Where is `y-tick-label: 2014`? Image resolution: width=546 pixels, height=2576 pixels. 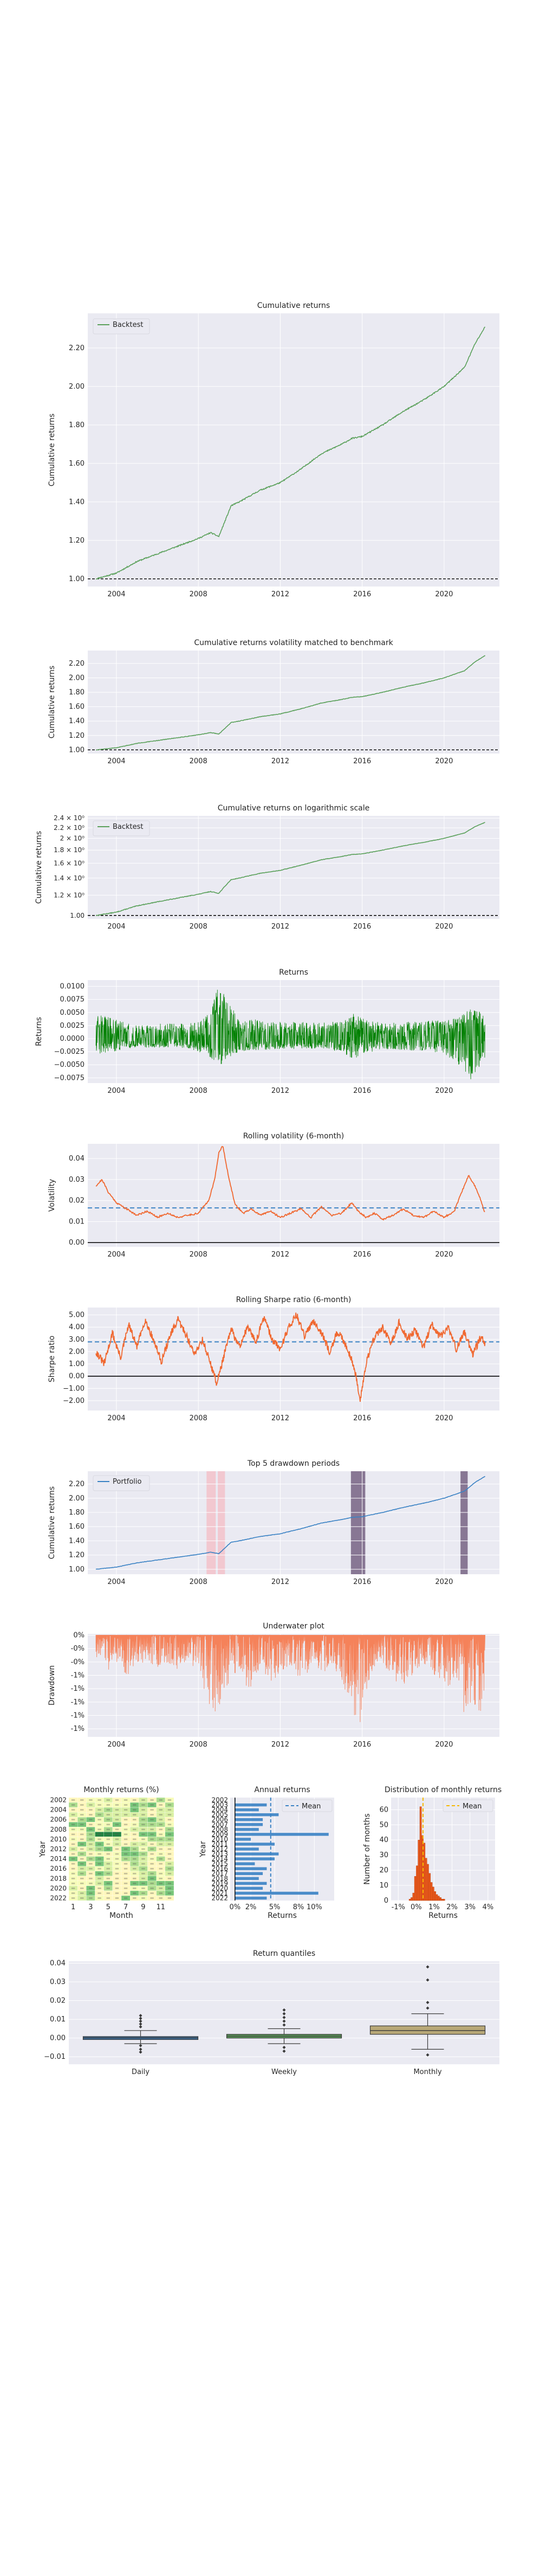
y-tick-label: 2014 is located at coordinates (58, 1859).